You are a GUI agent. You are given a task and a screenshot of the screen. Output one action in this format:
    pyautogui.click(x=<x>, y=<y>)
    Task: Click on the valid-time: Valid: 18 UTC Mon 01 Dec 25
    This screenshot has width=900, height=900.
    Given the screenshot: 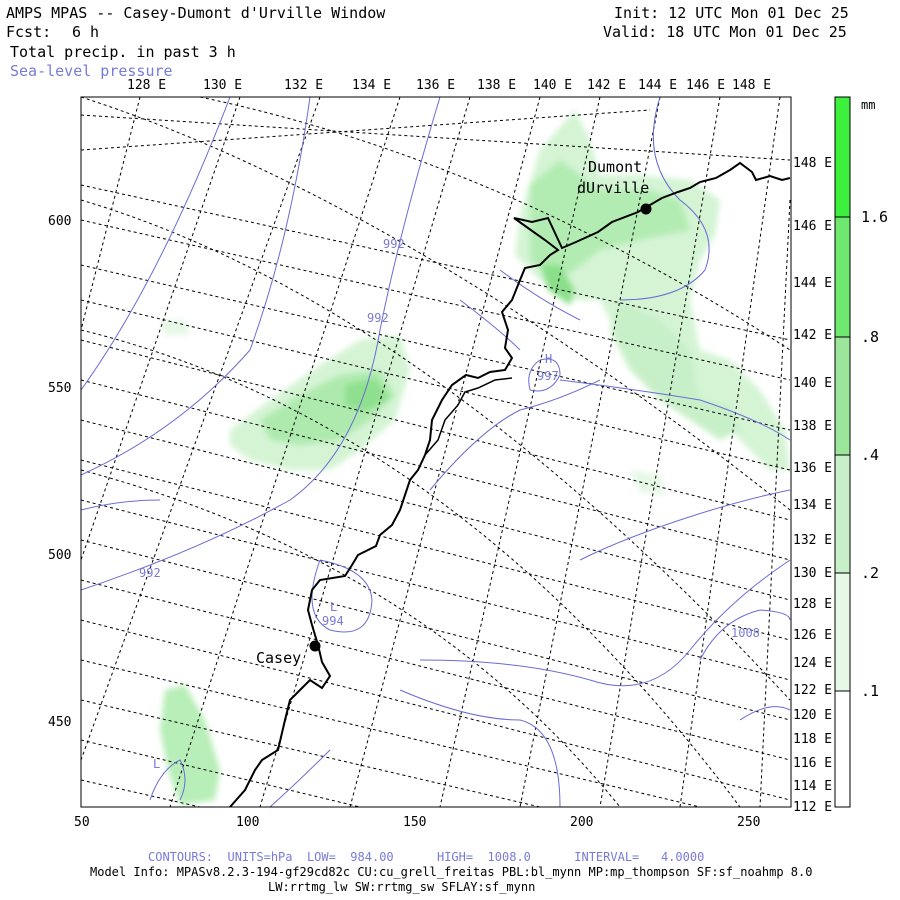 What is the action you would take?
    pyautogui.click(x=725, y=32)
    